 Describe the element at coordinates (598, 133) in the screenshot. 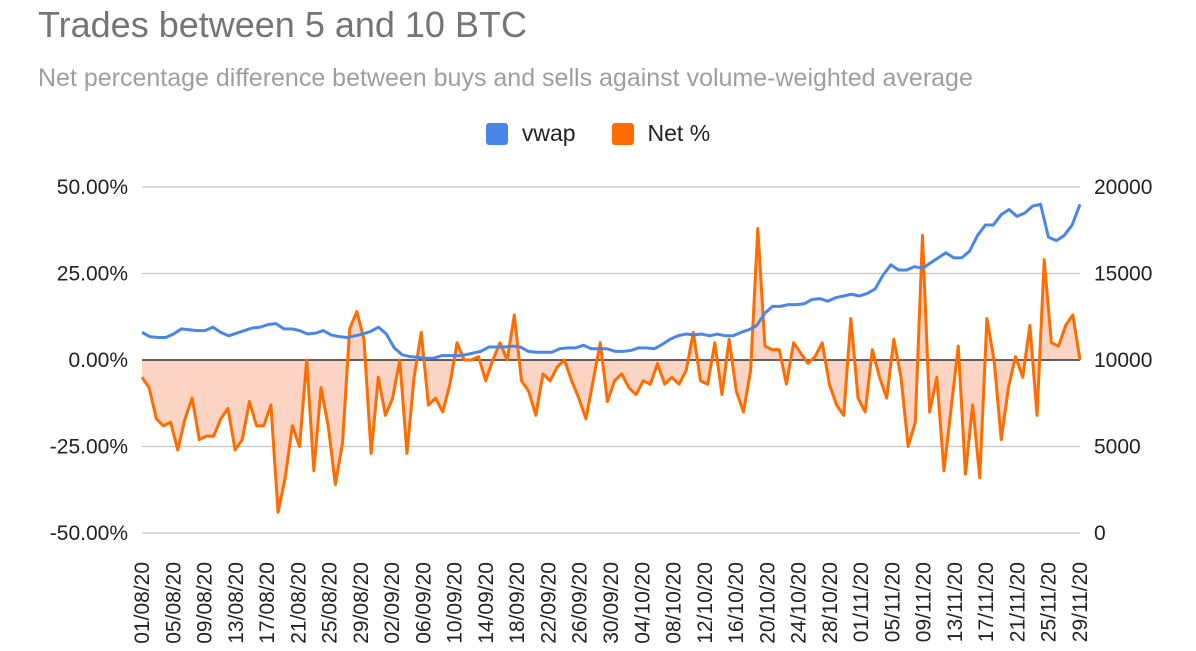

I see `legend: vwap Net %` at that location.